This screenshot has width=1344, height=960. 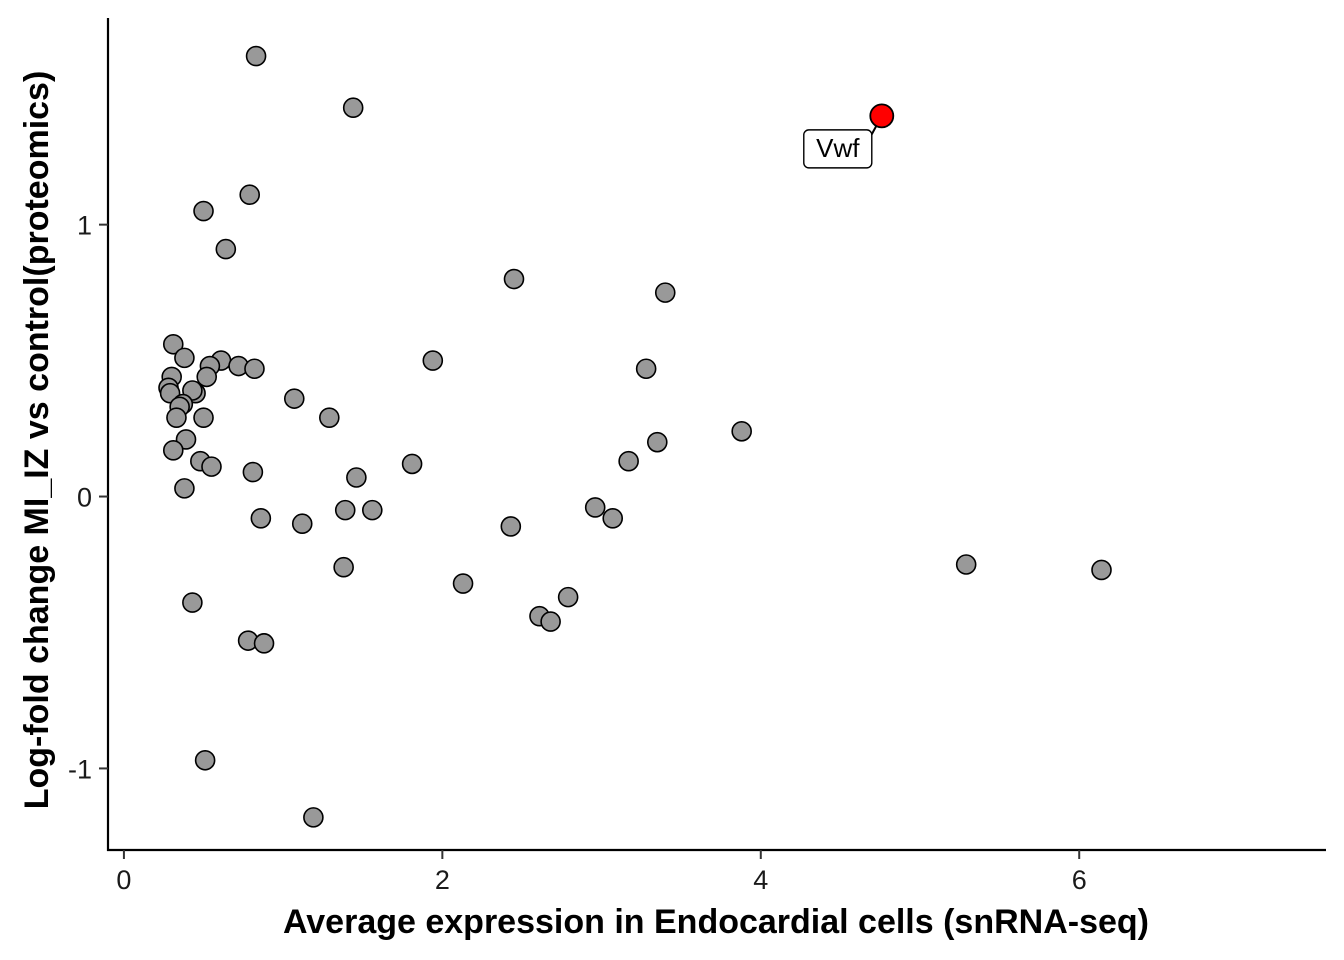 I want to click on x-tick-label: 2, so click(x=442, y=880).